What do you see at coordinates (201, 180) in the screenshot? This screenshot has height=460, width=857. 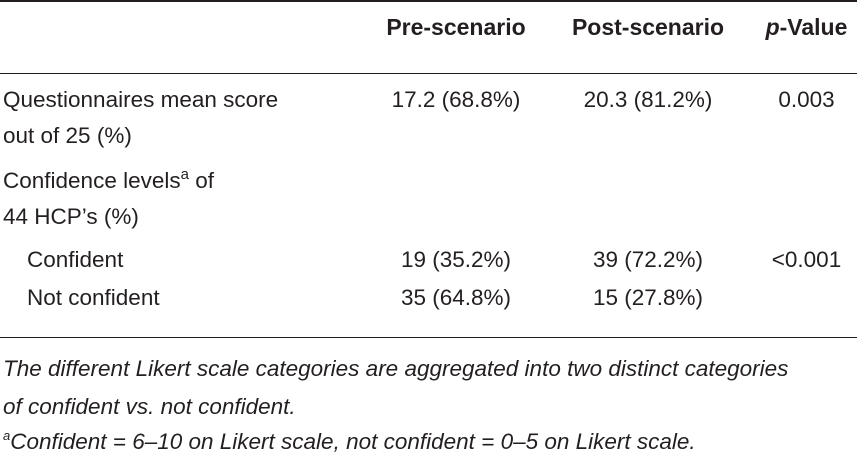 I see `confidence-label-suffix: of` at bounding box center [201, 180].